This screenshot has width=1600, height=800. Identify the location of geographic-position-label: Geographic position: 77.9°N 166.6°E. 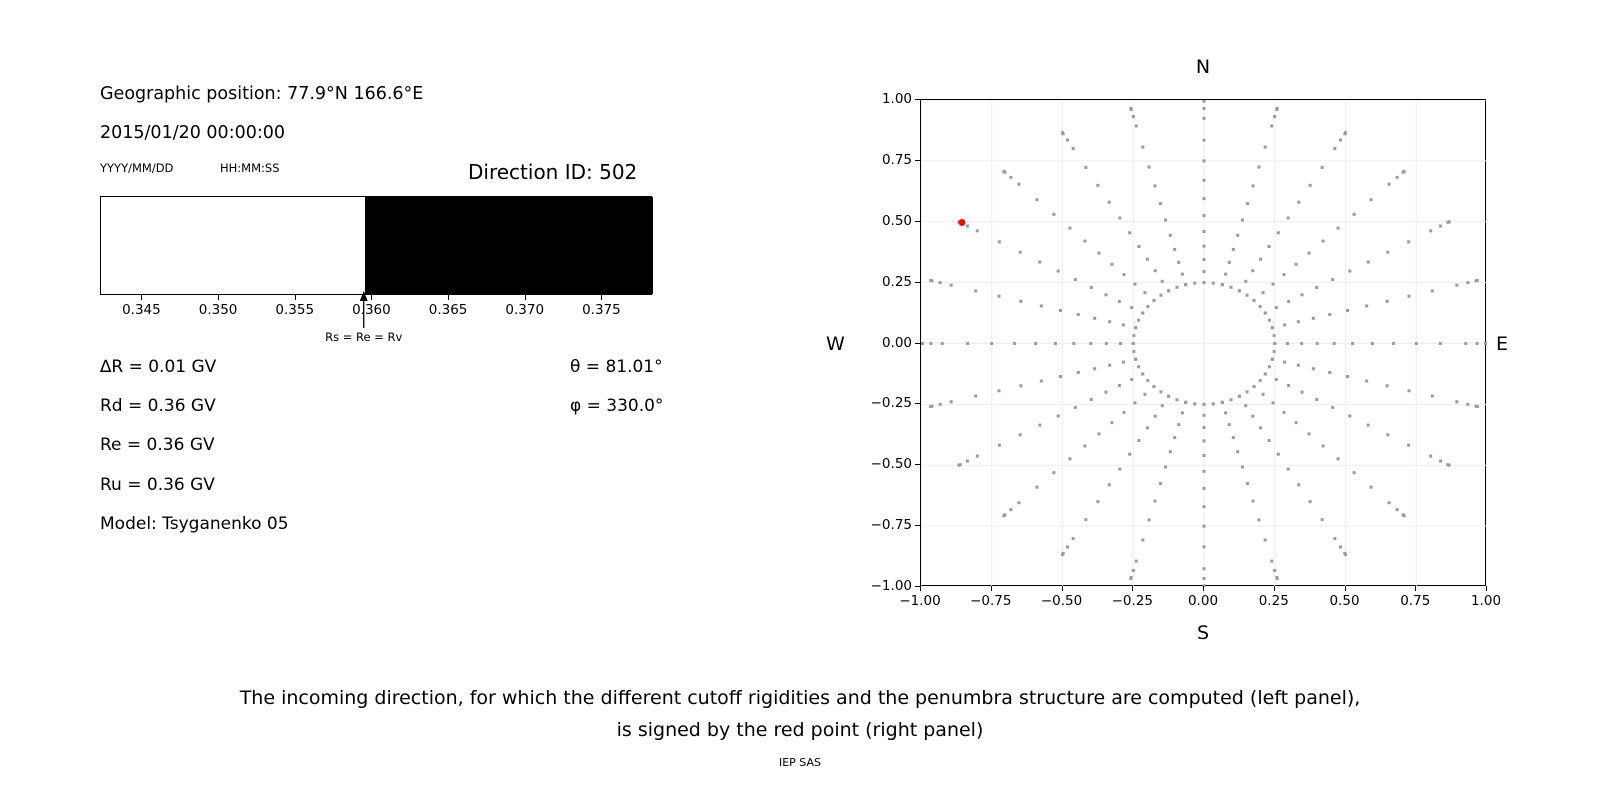
(262, 94).